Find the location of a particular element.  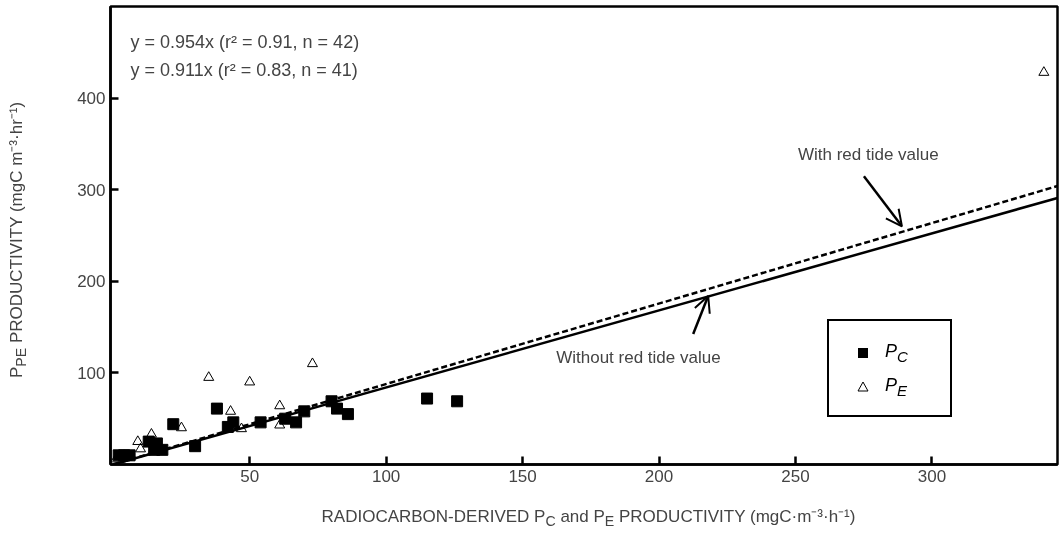

annotation: y = 0.911x (r² = 0.83, n = 41) is located at coordinates (244, 69).